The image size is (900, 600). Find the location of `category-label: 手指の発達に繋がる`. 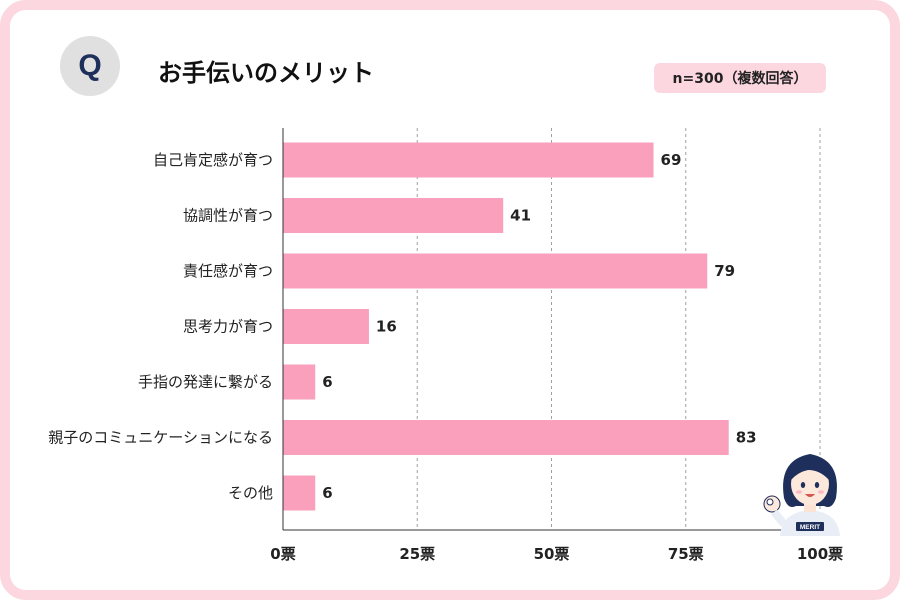

category-label: 手指の発達に繋がる is located at coordinates (205, 382).